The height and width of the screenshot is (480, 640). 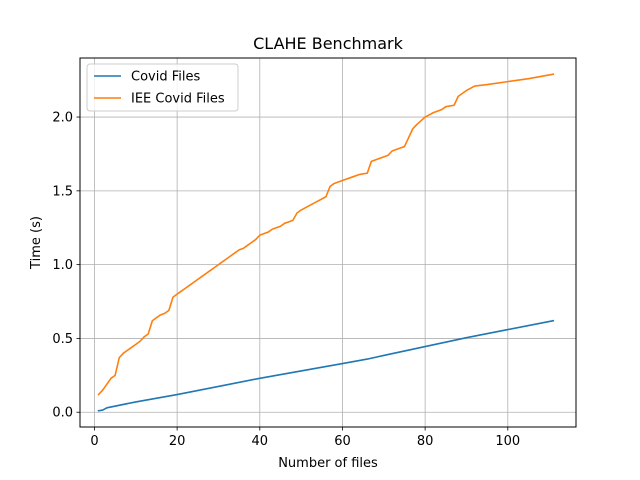 I want to click on x-tick-label: 60, so click(x=342, y=441).